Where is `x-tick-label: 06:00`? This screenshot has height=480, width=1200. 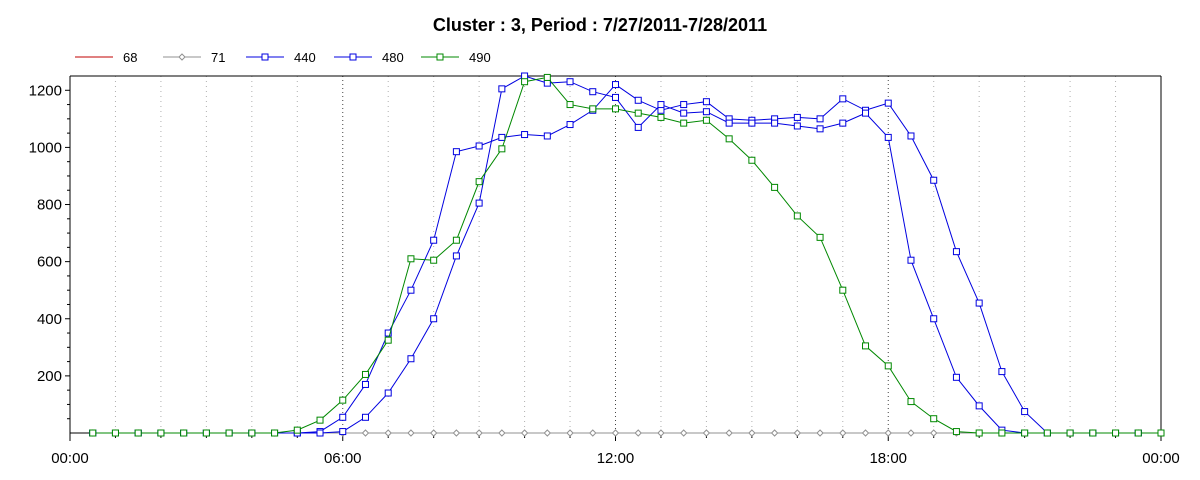 x-tick-label: 06:00 is located at coordinates (343, 458).